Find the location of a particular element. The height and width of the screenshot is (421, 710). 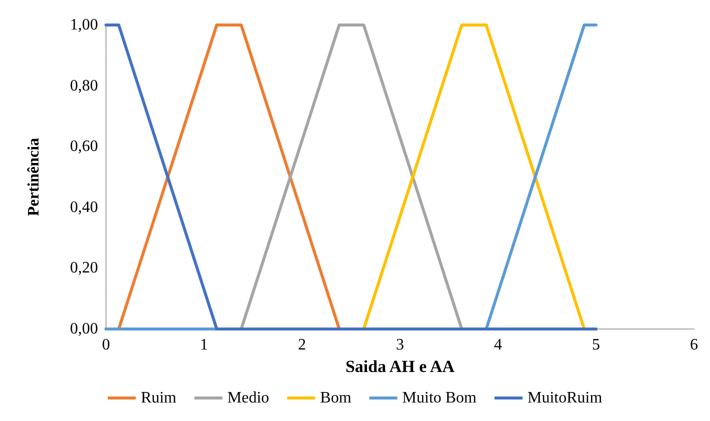

legend-label: Muito Bom is located at coordinates (440, 398).